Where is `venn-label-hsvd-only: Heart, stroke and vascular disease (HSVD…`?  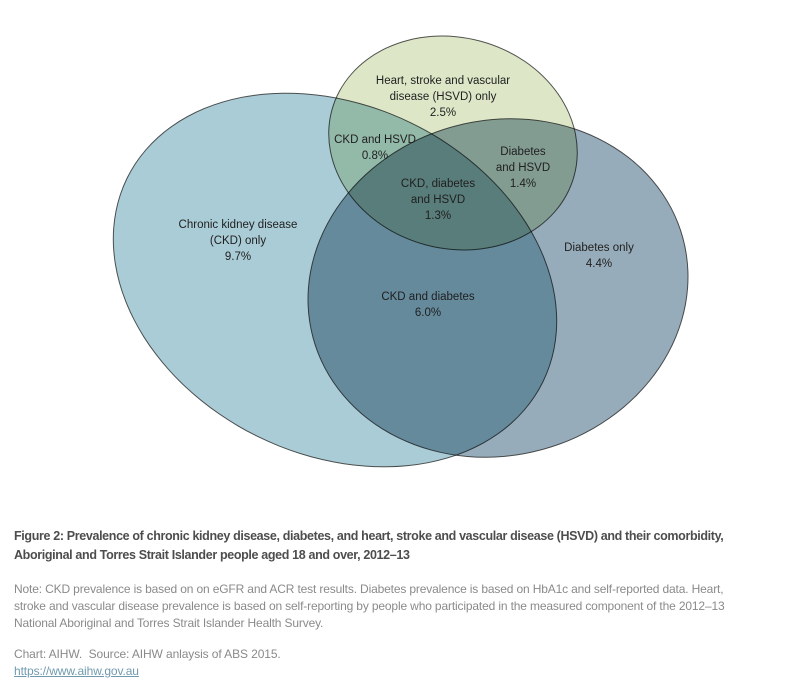 venn-label-hsvd-only: Heart, stroke and vascular disease (HSVD… is located at coordinates (443, 97).